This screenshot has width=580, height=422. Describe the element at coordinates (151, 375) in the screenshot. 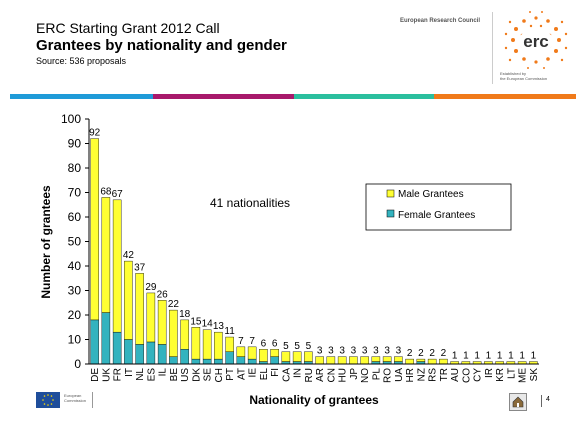

I see `x-tick-label: ES` at that location.